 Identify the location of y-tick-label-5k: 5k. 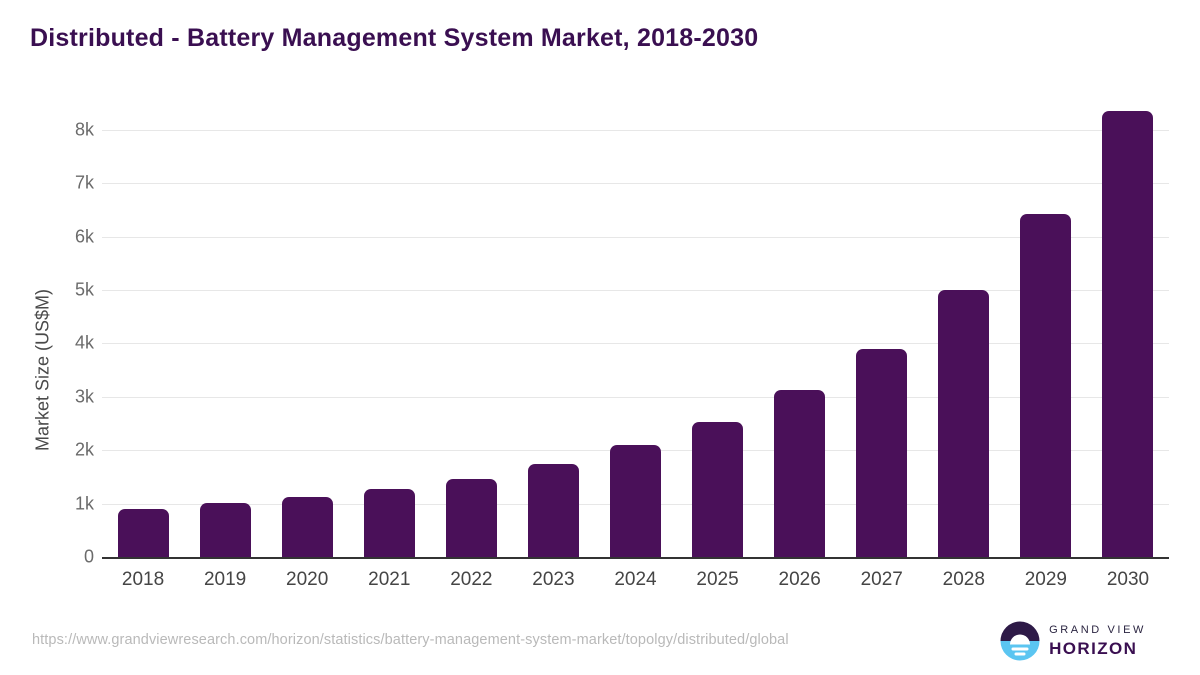
(84, 289).